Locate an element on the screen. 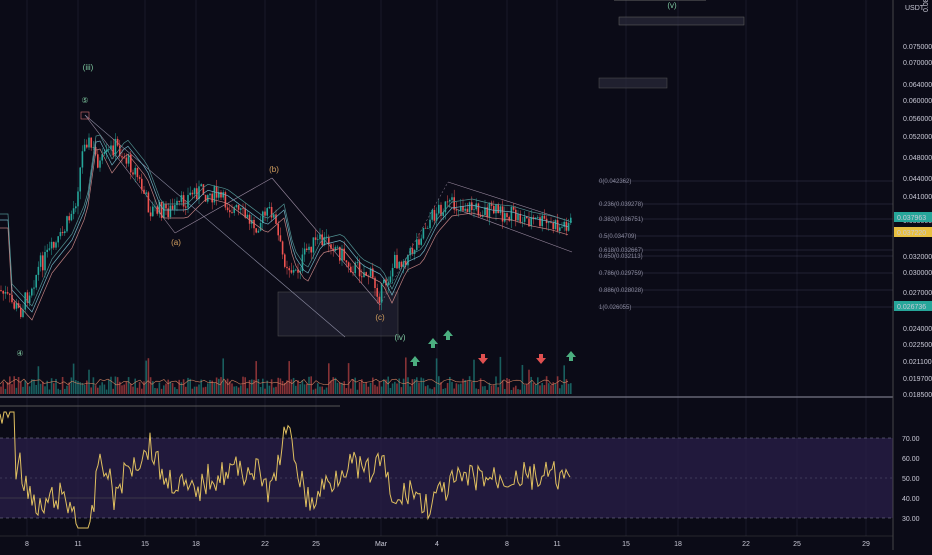 The width and height of the screenshot is (932, 555). price-tick-label: 0.027000 is located at coordinates (917, 293).